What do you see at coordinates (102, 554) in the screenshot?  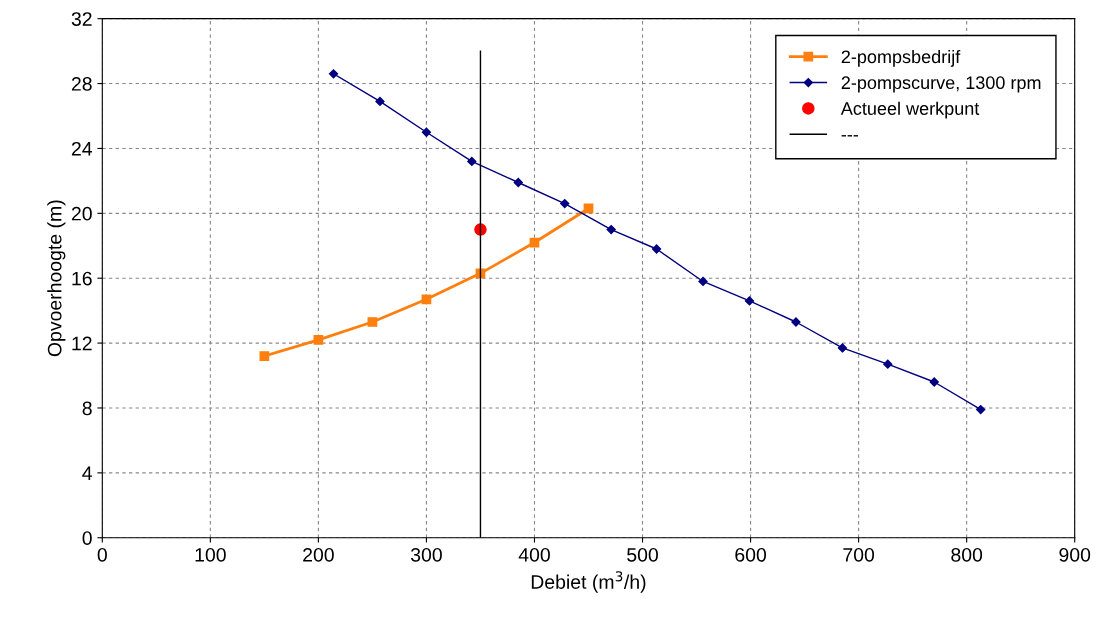 I see `x-tick-label: 0` at bounding box center [102, 554].